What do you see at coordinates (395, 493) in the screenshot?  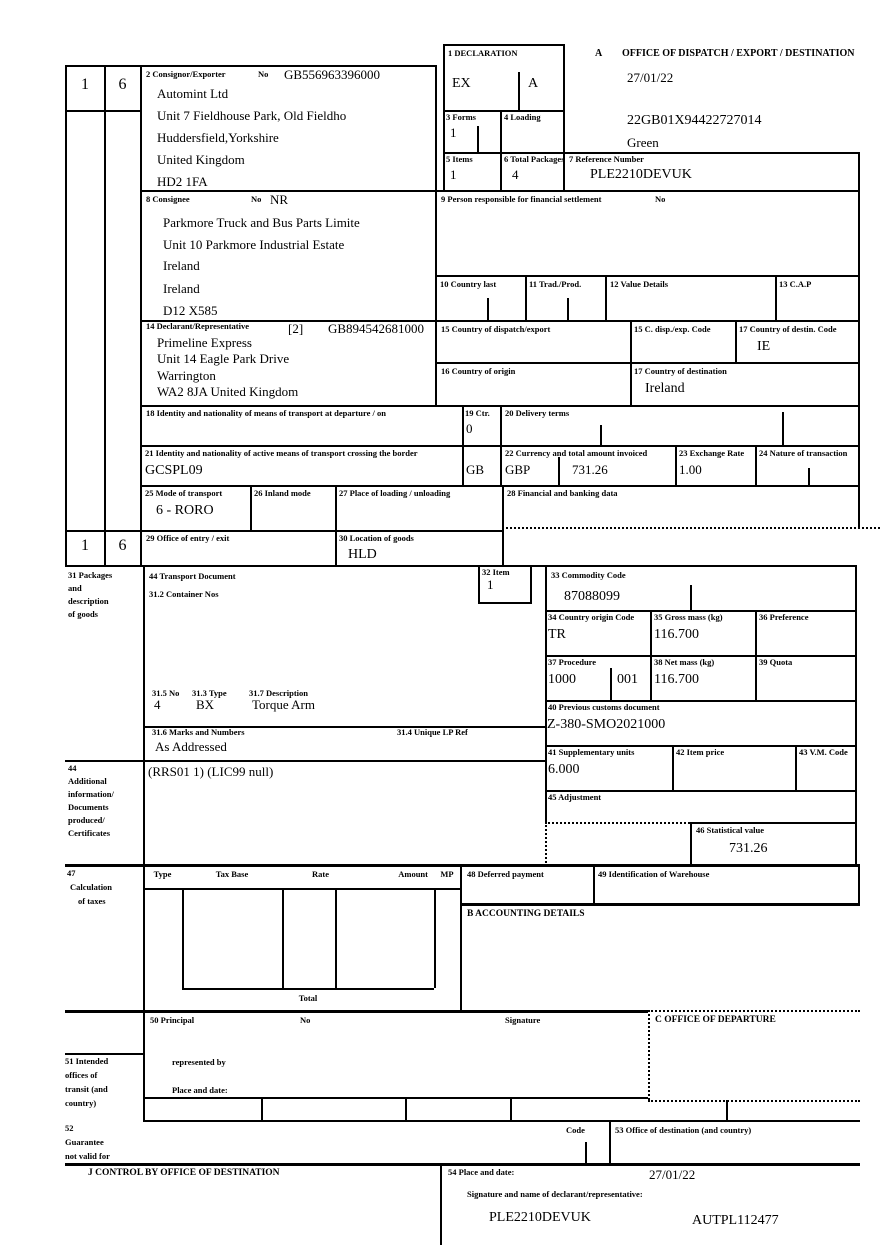 I see `box27-label: 27 Place of loading / unloading` at bounding box center [395, 493].